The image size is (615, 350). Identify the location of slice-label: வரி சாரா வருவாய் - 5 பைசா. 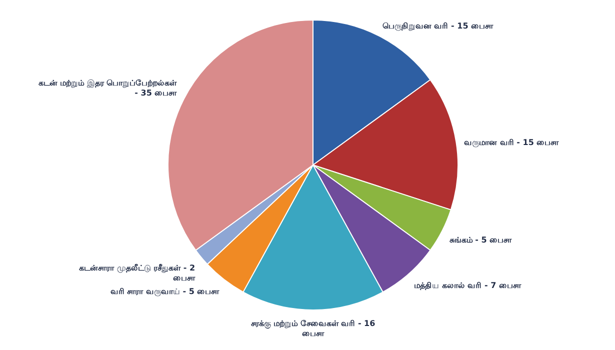
(165, 291).